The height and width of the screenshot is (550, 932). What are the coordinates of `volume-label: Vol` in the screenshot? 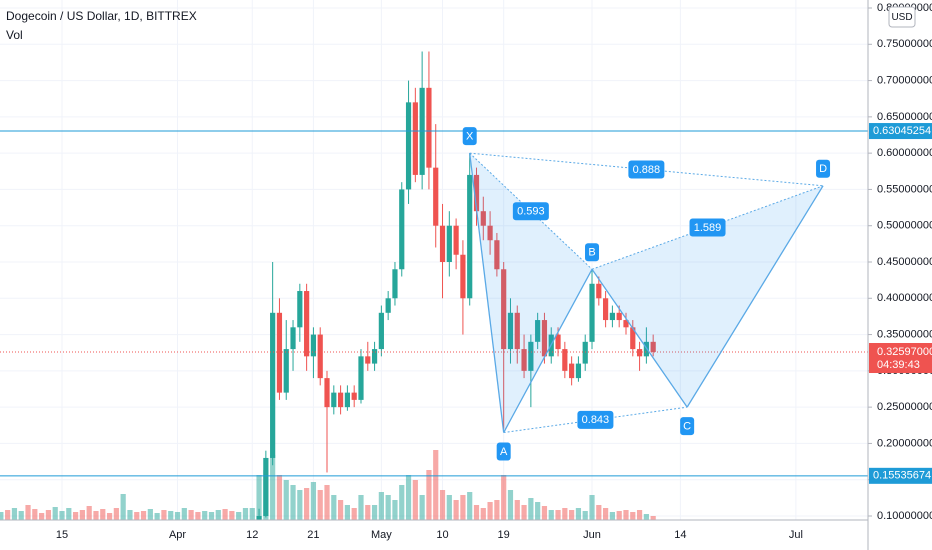 It's located at (14, 35).